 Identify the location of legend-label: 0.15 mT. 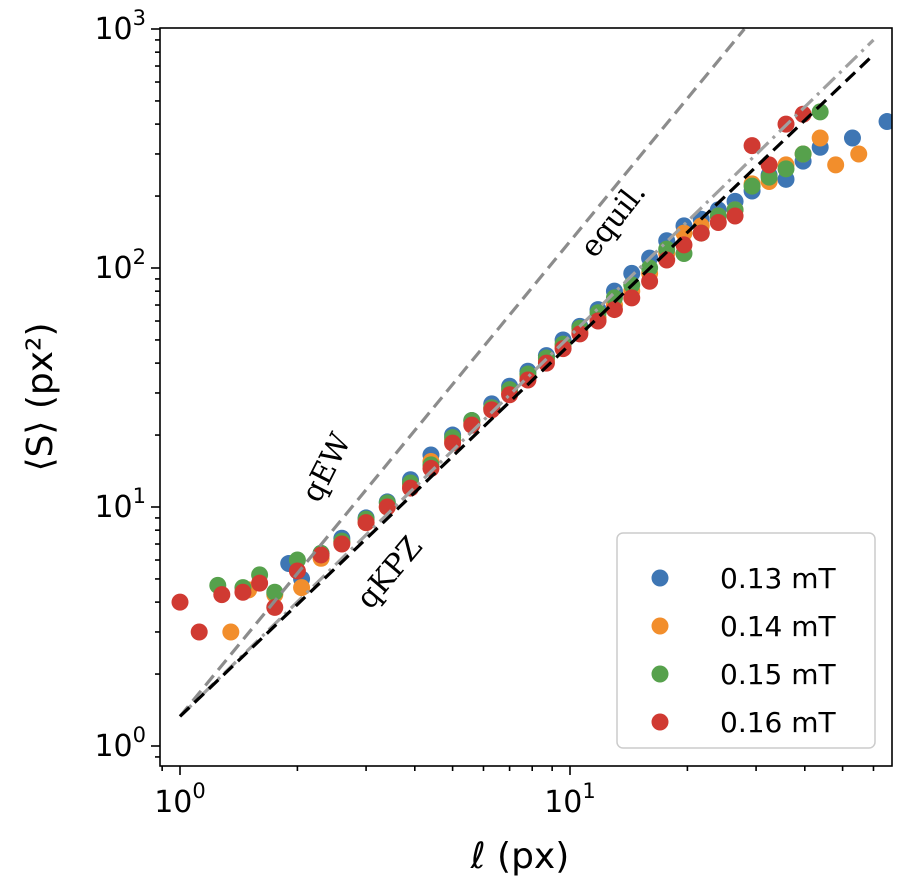
(778, 674).